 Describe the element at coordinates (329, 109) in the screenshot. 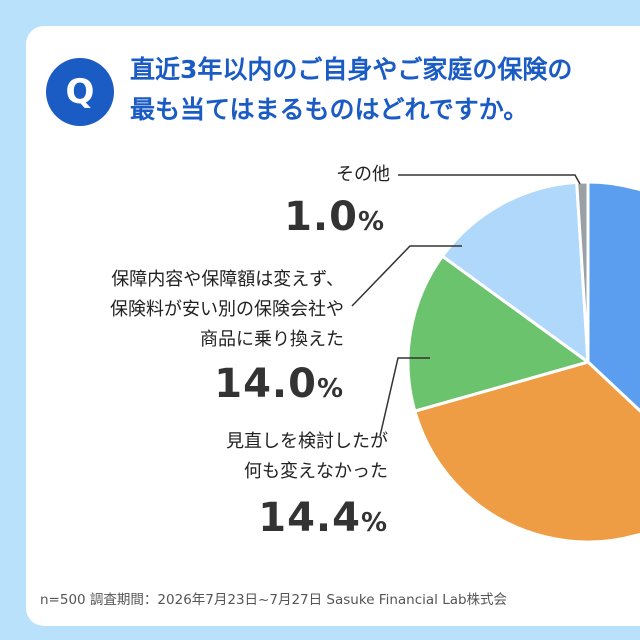

I see `question-line-2: 最も当てはまるものはどれですか。` at that location.